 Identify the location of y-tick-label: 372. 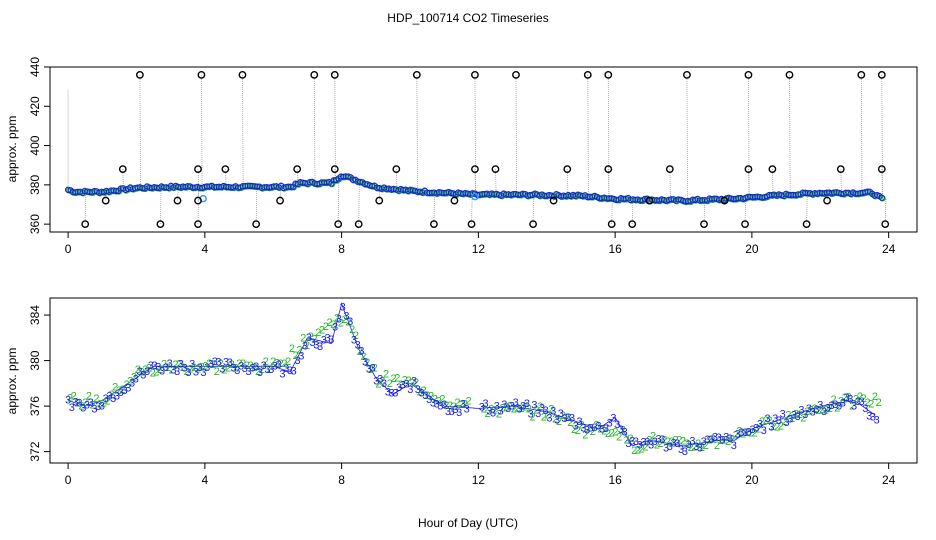
(35, 451).